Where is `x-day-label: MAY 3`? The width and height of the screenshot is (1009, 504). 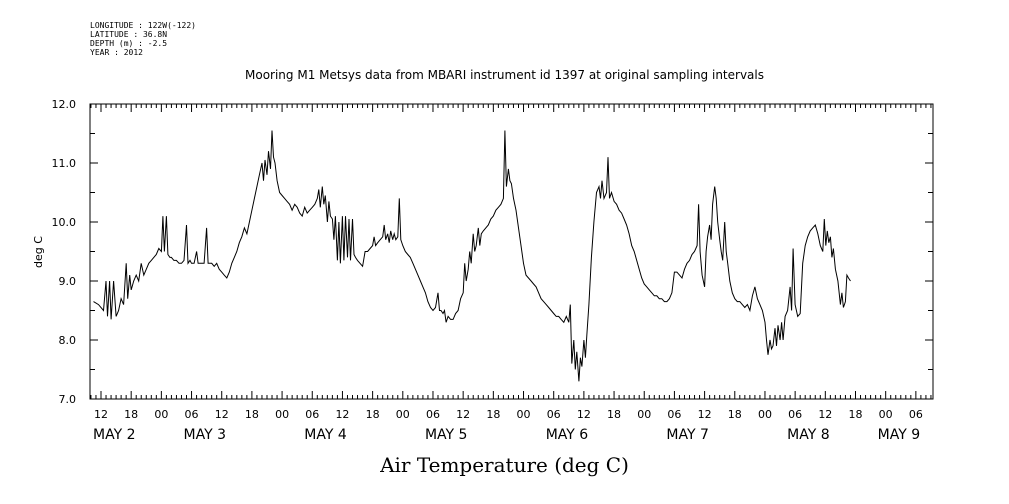 x-day-label: MAY 3 is located at coordinates (205, 435).